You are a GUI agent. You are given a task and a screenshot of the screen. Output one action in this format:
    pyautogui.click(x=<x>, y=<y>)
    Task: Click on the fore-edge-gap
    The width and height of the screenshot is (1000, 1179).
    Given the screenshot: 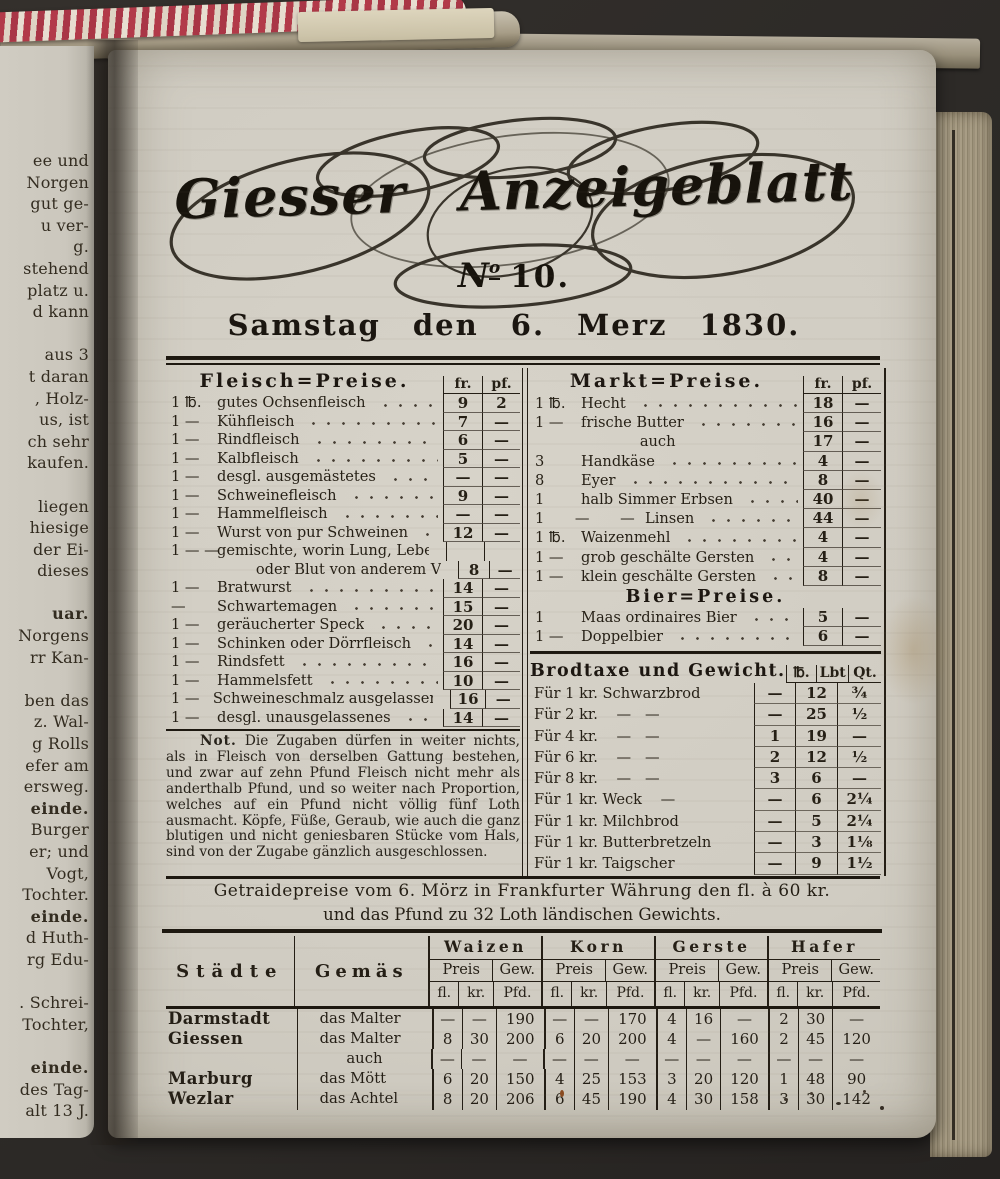 What is the action you would take?
    pyautogui.click(x=953, y=635)
    